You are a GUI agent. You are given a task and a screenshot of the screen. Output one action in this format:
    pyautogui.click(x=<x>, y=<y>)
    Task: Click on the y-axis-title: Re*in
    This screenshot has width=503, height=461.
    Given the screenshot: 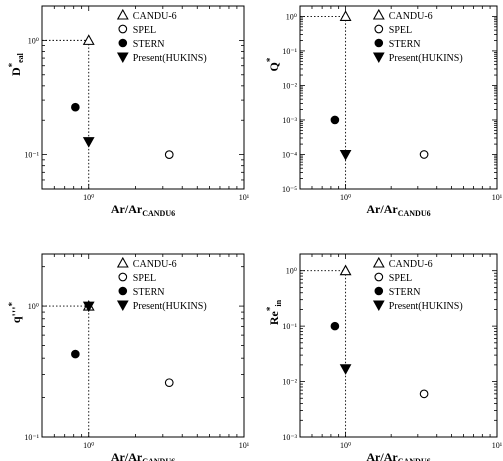 What is the action you would take?
    pyautogui.click(x=274, y=312)
    